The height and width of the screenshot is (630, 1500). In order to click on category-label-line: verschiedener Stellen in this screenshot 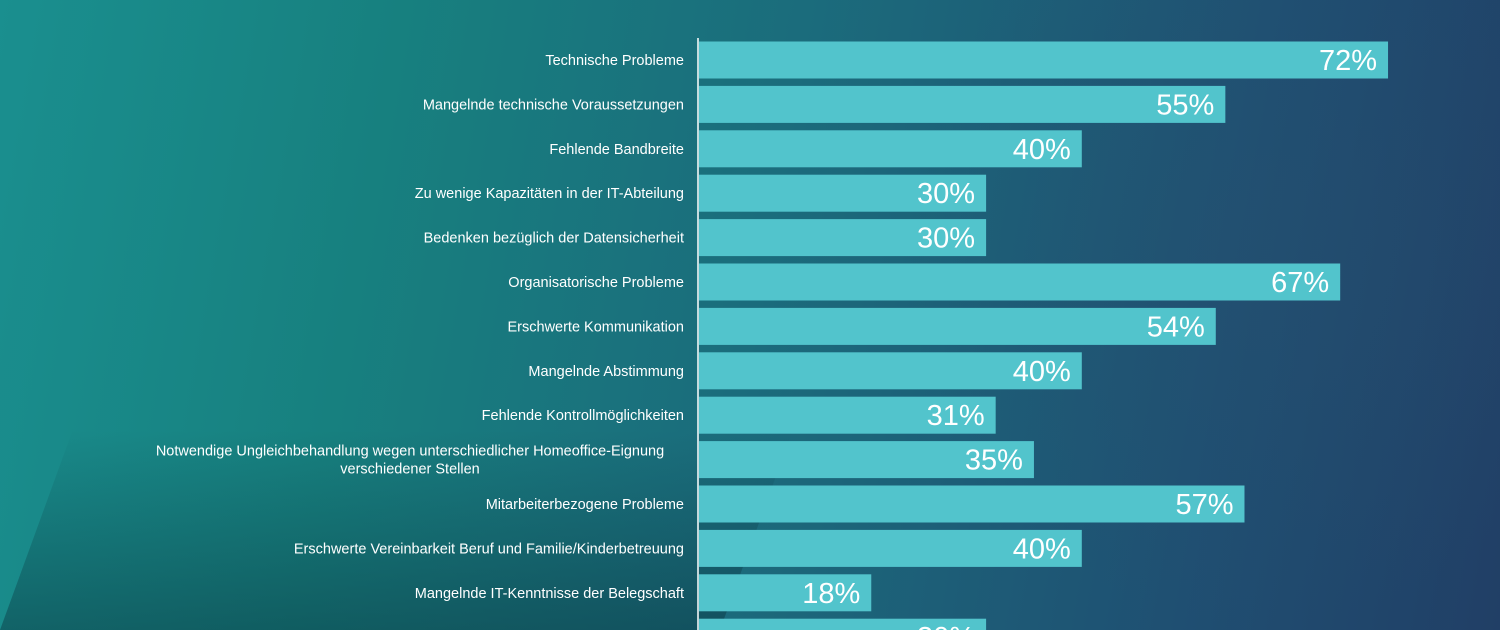, I will do `click(409, 470)`.